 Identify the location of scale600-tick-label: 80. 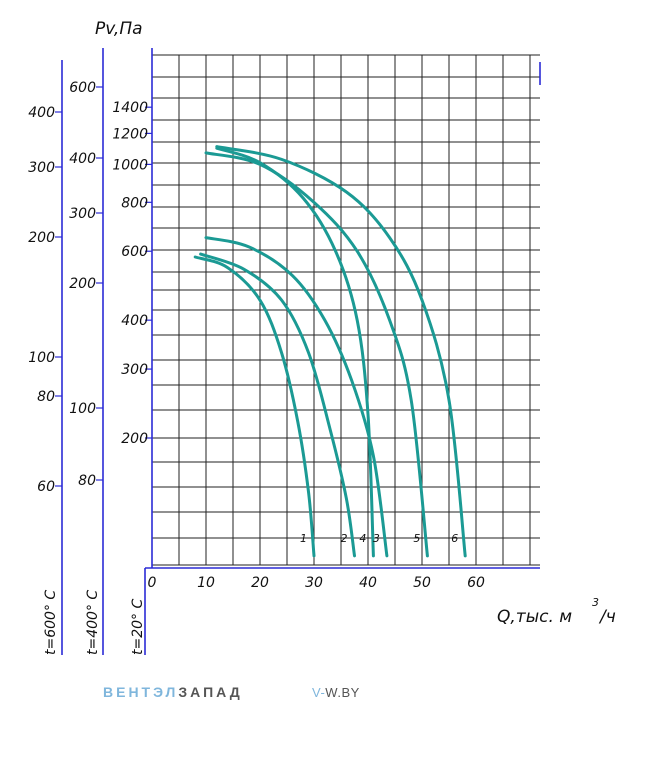
(46, 397).